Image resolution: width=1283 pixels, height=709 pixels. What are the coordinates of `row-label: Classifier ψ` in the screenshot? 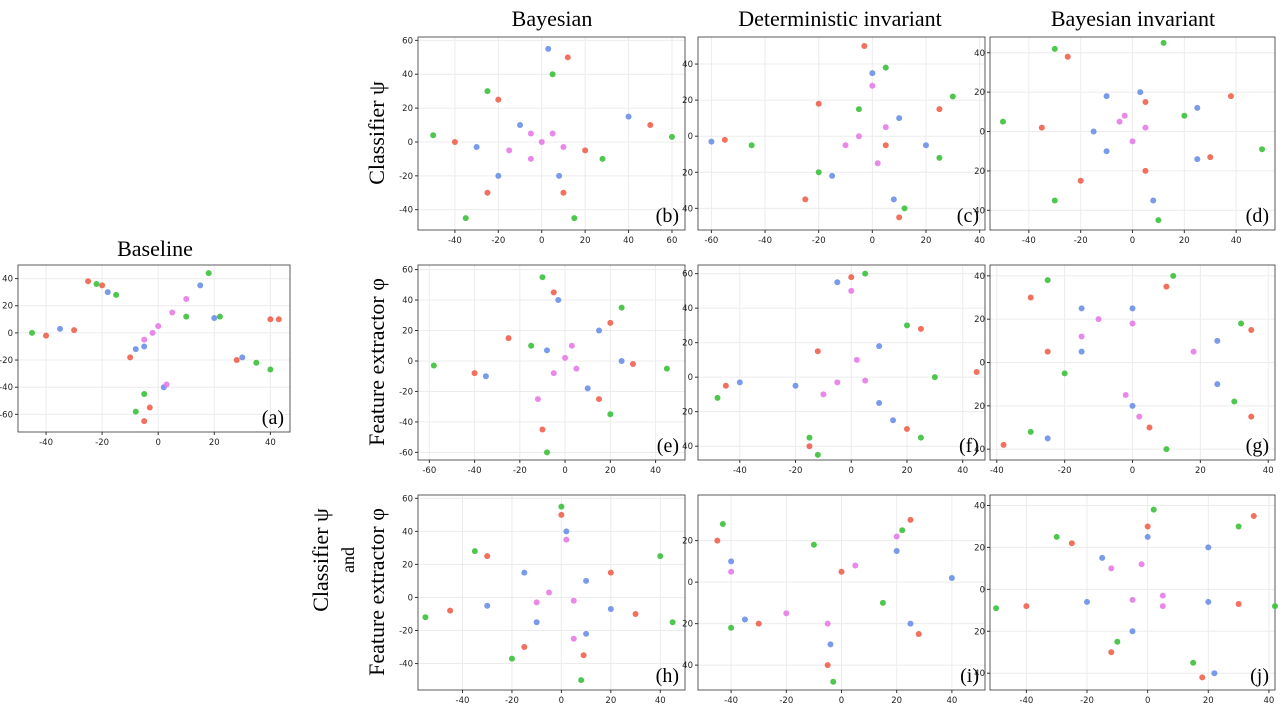 It's located at (320, 560).